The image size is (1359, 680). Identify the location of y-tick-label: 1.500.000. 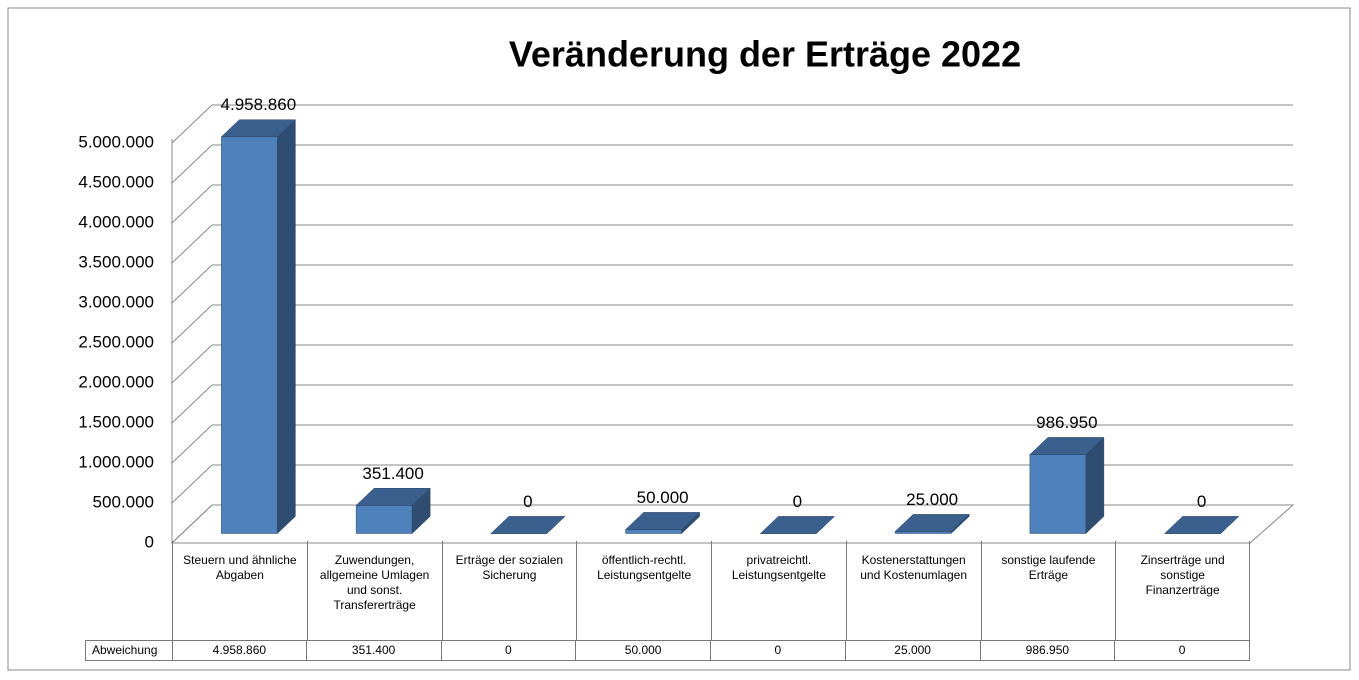
(116, 421).